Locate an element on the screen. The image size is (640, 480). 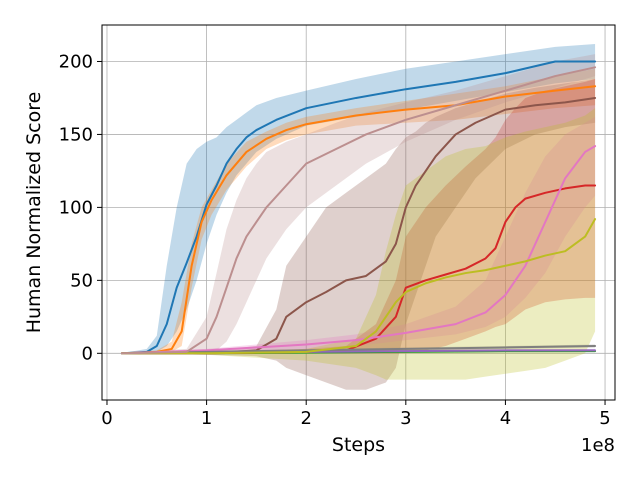
y-axis-label: Human Normalized Score is located at coordinates (34, 213).